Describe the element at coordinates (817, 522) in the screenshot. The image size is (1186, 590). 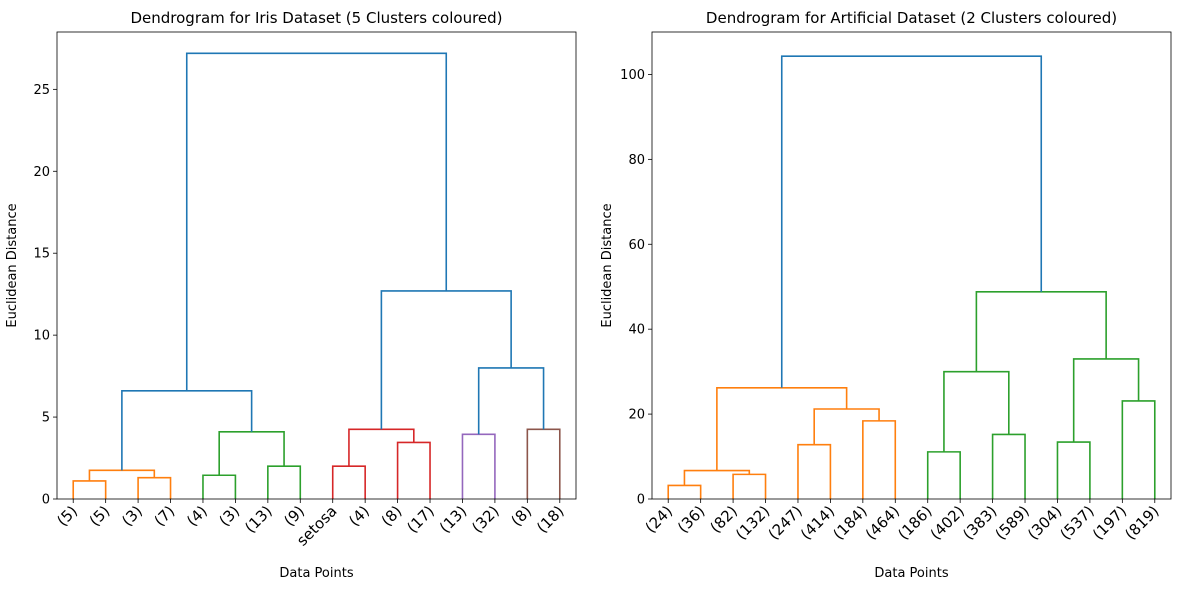
I see `leaf-label: (414)` at that location.